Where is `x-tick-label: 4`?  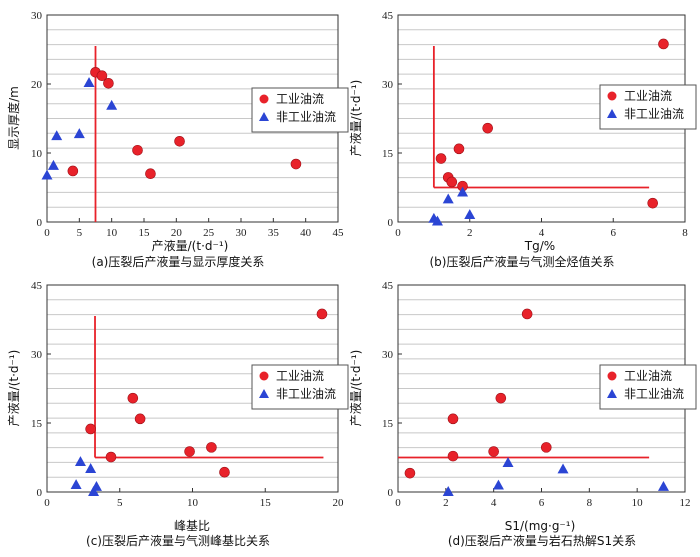
x-tick-label: 4 is located at coordinates (542, 233).